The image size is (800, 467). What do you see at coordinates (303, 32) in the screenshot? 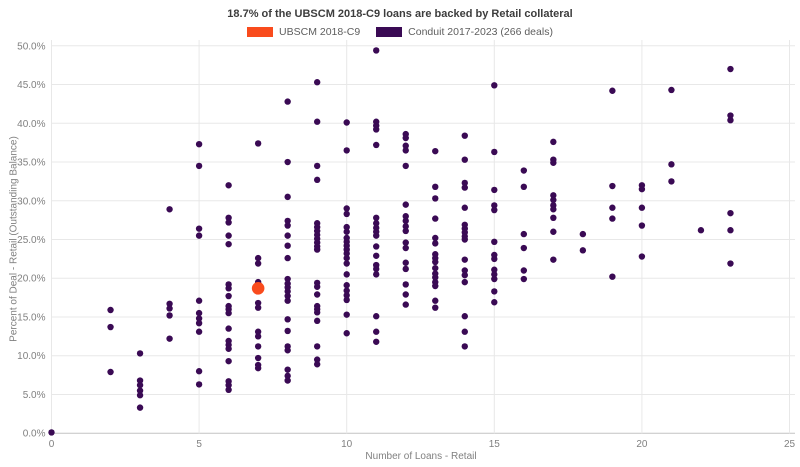
I see `legend-item-ubscm: UBSCM 2018-C9` at bounding box center [303, 32].